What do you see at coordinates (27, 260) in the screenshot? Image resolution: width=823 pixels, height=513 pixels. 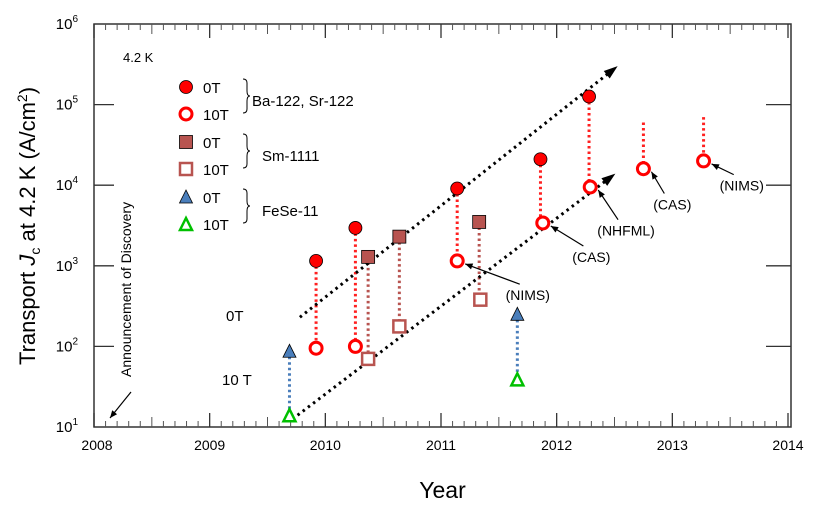 I see `y-label-jc: J` at bounding box center [27, 260].